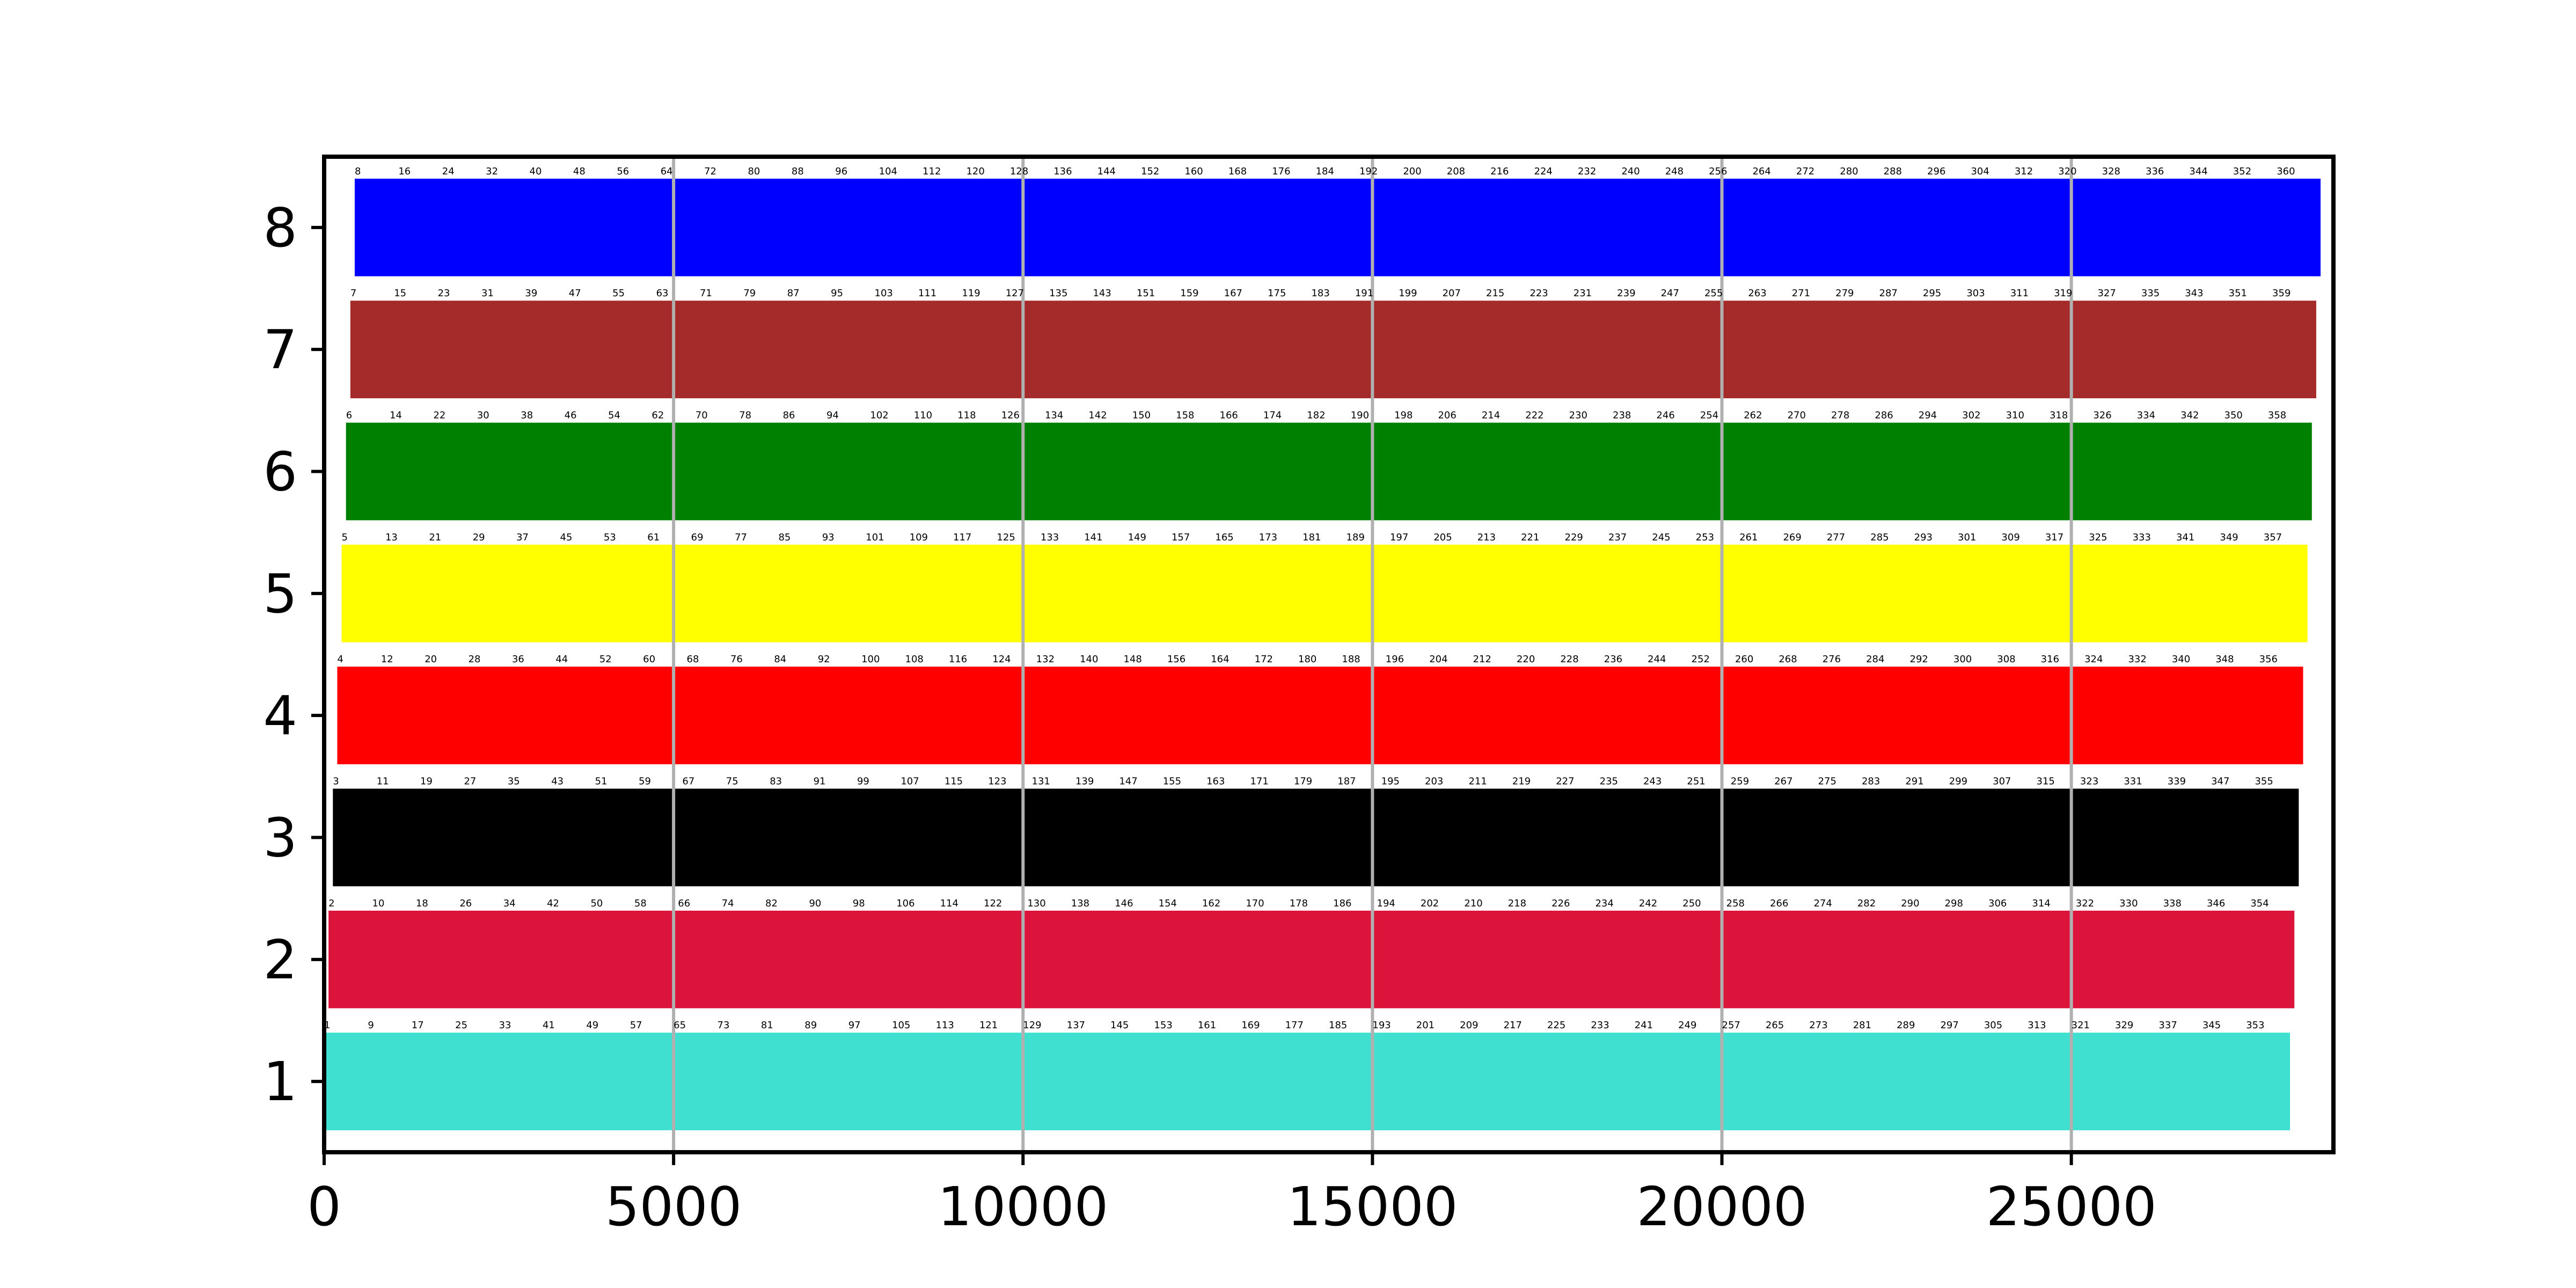  What do you see at coordinates (1250, 1025) in the screenshot?
I see `bar-label: 169` at bounding box center [1250, 1025].